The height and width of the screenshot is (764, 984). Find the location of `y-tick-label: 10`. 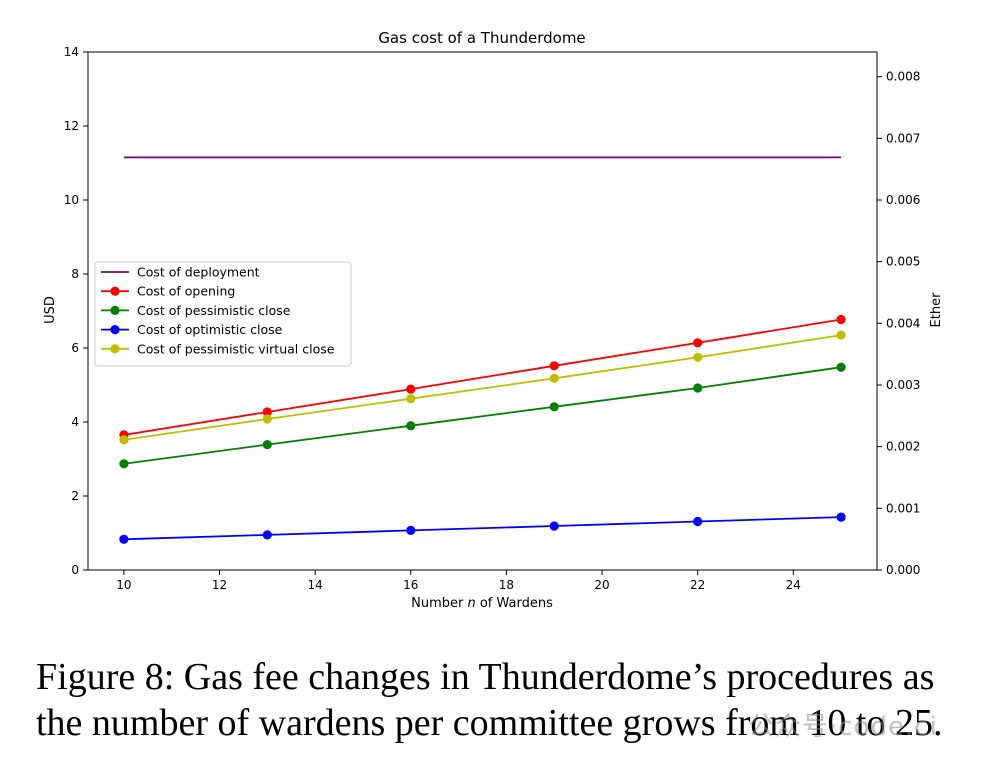

y-tick-label: 10 is located at coordinates (71, 200).